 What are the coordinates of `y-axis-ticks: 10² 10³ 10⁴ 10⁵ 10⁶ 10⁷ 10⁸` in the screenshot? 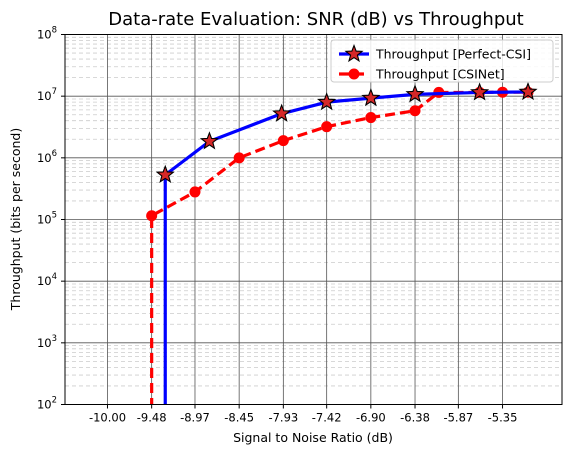 It's located at (51, 219).